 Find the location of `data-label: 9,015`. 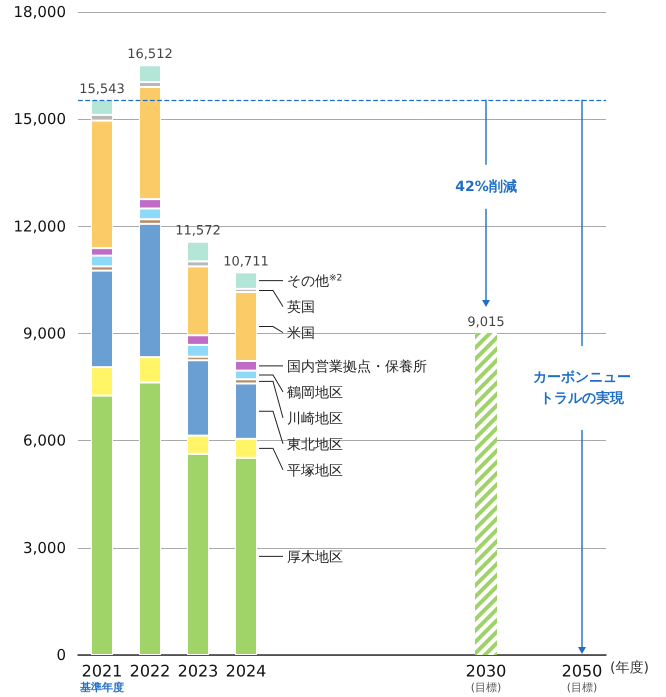

data-label: 9,015 is located at coordinates (486, 322).